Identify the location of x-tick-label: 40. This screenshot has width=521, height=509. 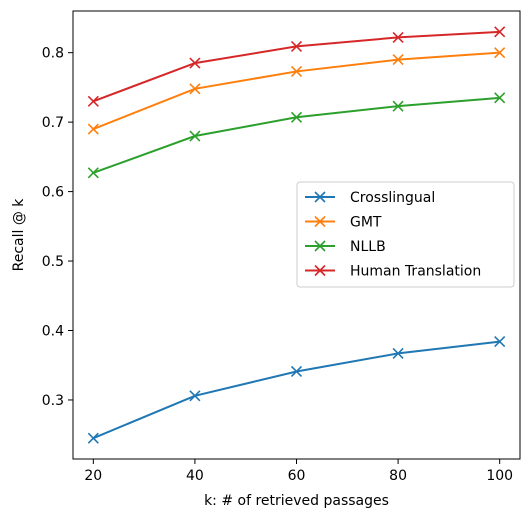
(195, 476).